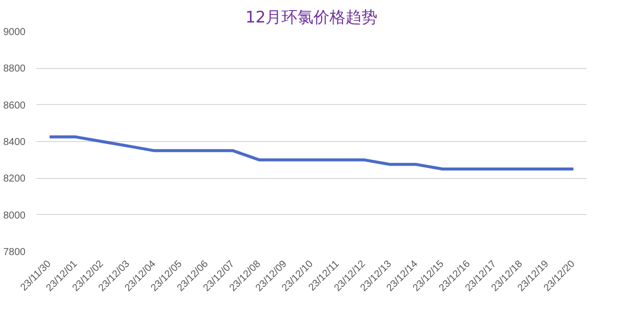 The image size is (618, 313). What do you see at coordinates (311, 17) in the screenshot?
I see `chart-title: 12月环氯价格趋势` at bounding box center [311, 17].